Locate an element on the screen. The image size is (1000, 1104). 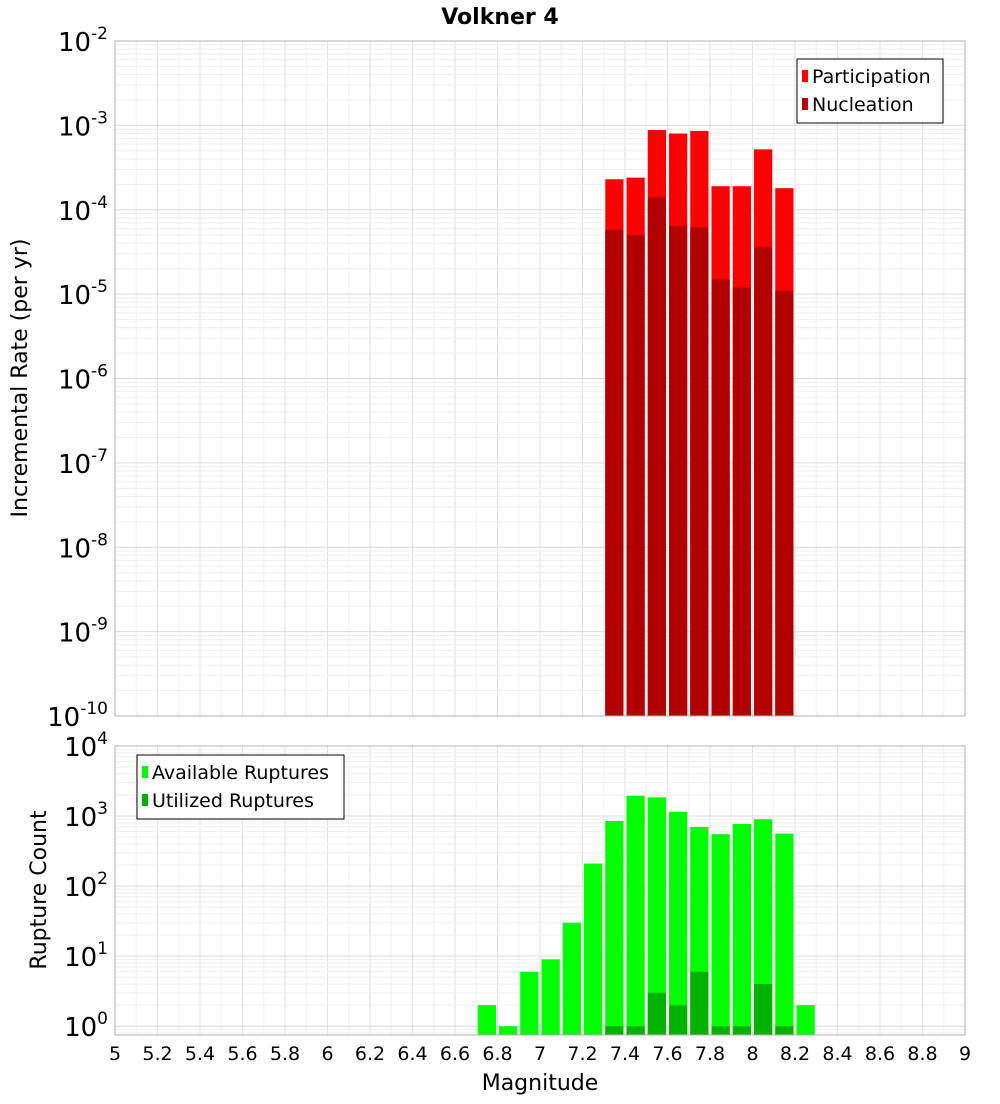
bottom-x-tick-label: 5.2 is located at coordinates (157, 1054).